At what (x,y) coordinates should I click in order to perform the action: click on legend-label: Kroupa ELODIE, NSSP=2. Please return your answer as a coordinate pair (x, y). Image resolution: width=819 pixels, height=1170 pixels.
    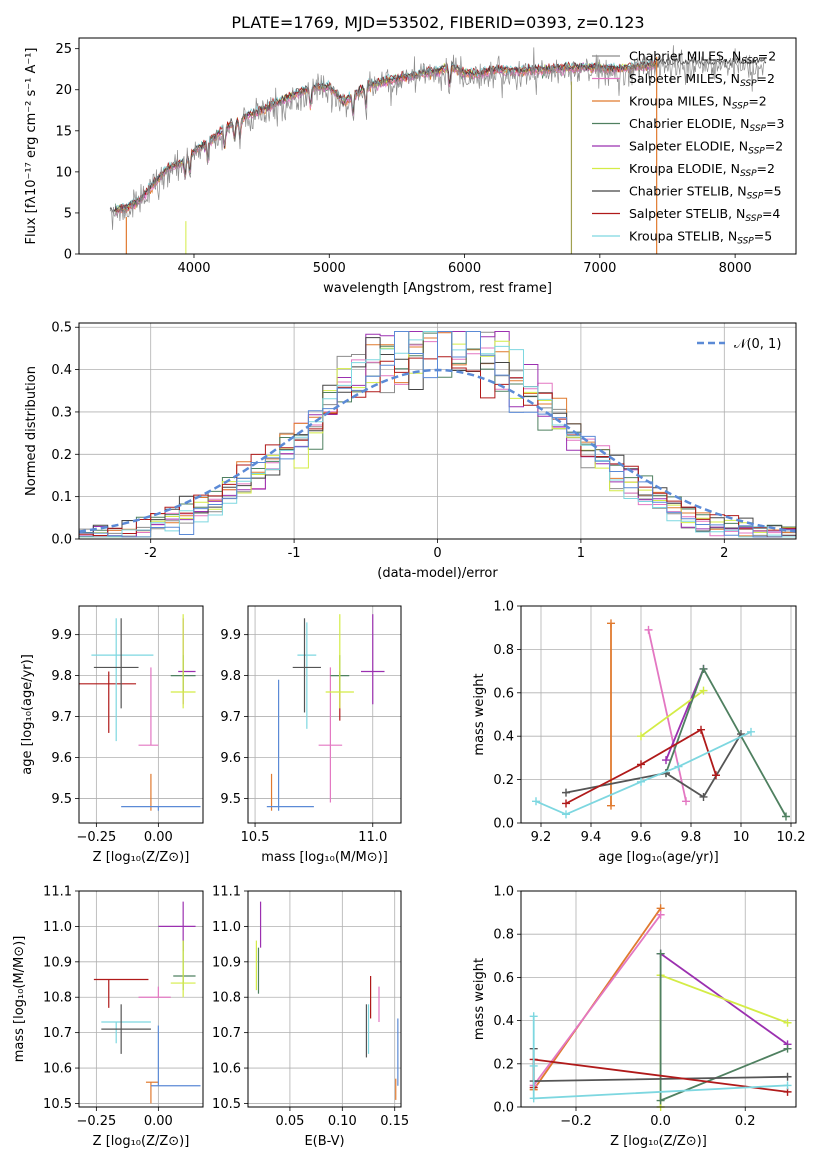
    Looking at the image, I should click on (702, 170).